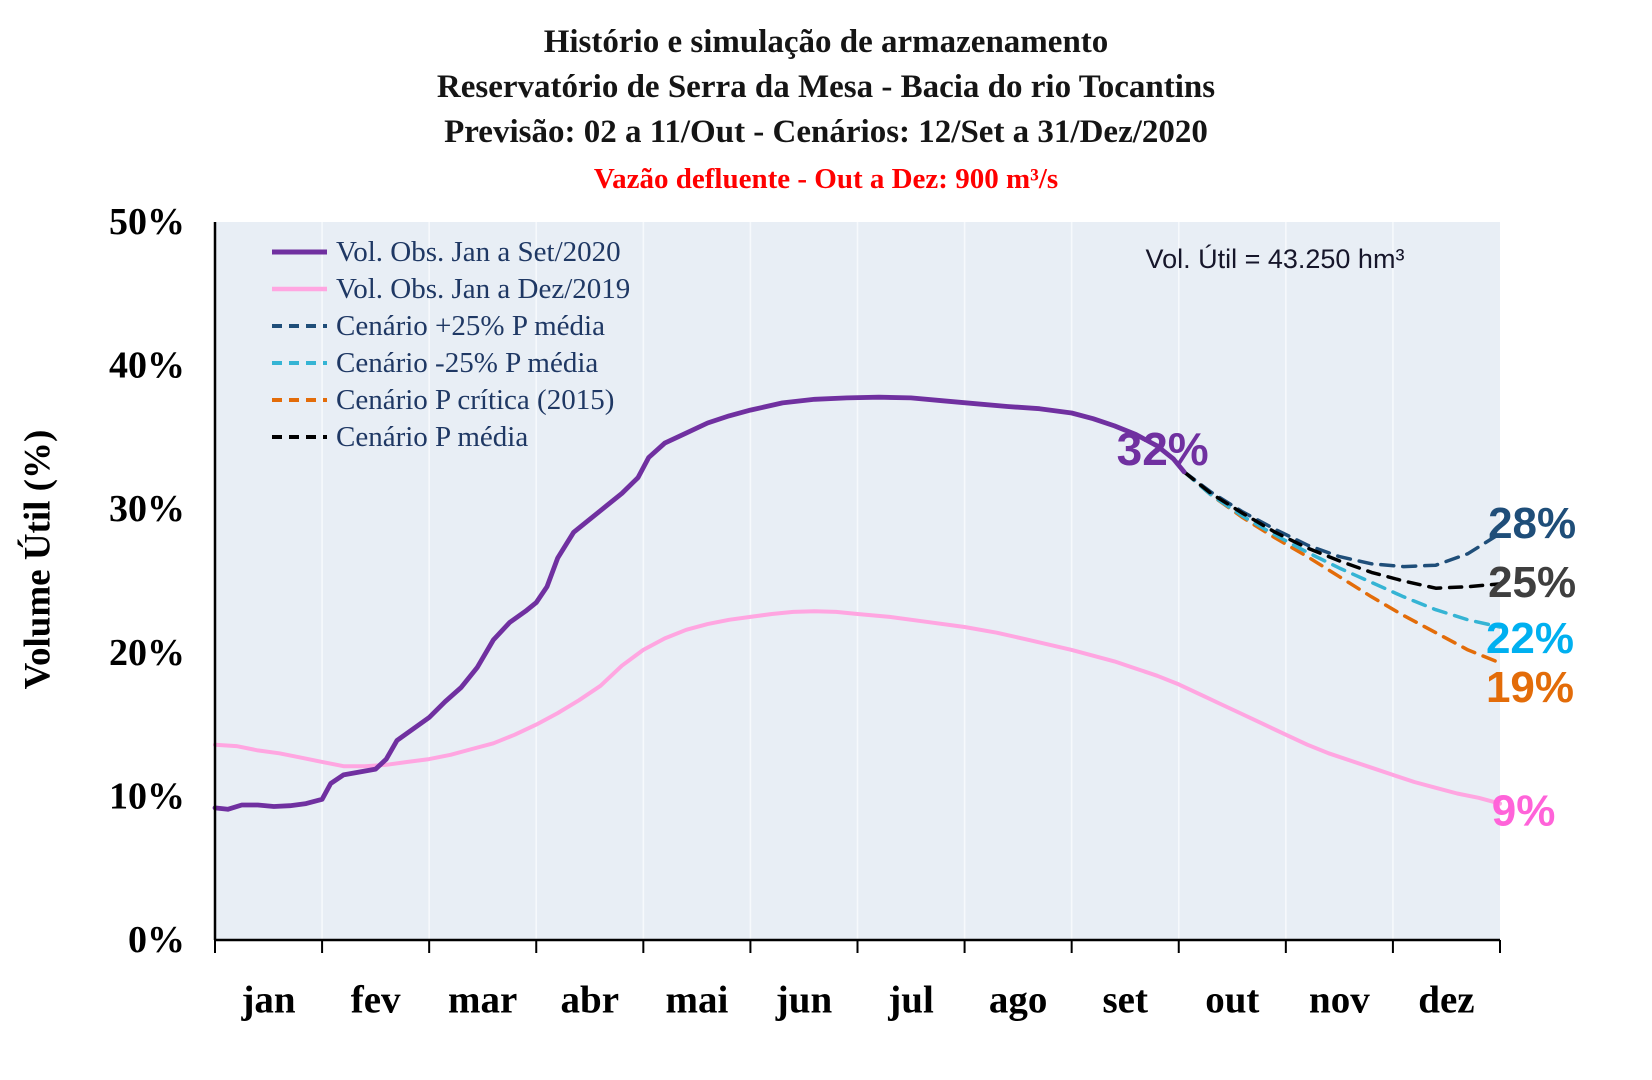 The image size is (1652, 1080). I want to click on legend-label-vol-obs-jan-a-set-2020: Vol. Obs. Jan a Set/2020, so click(478, 252).